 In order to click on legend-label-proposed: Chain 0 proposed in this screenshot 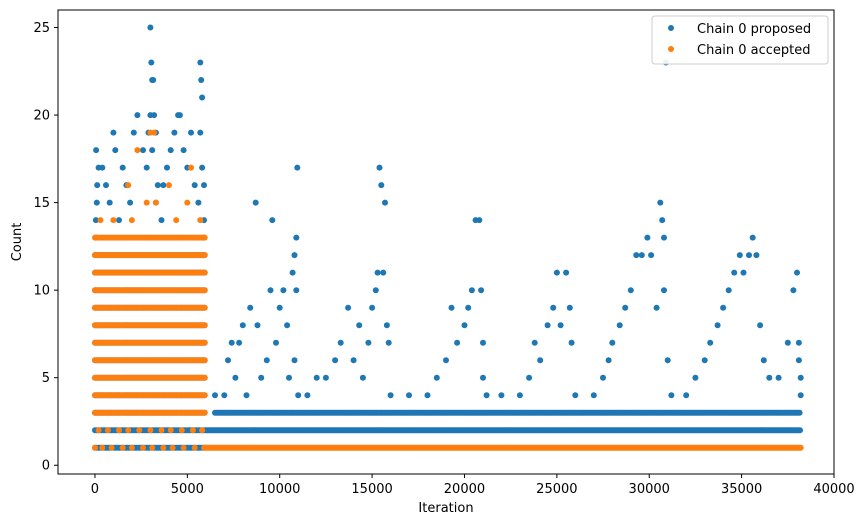, I will do `click(754, 29)`.